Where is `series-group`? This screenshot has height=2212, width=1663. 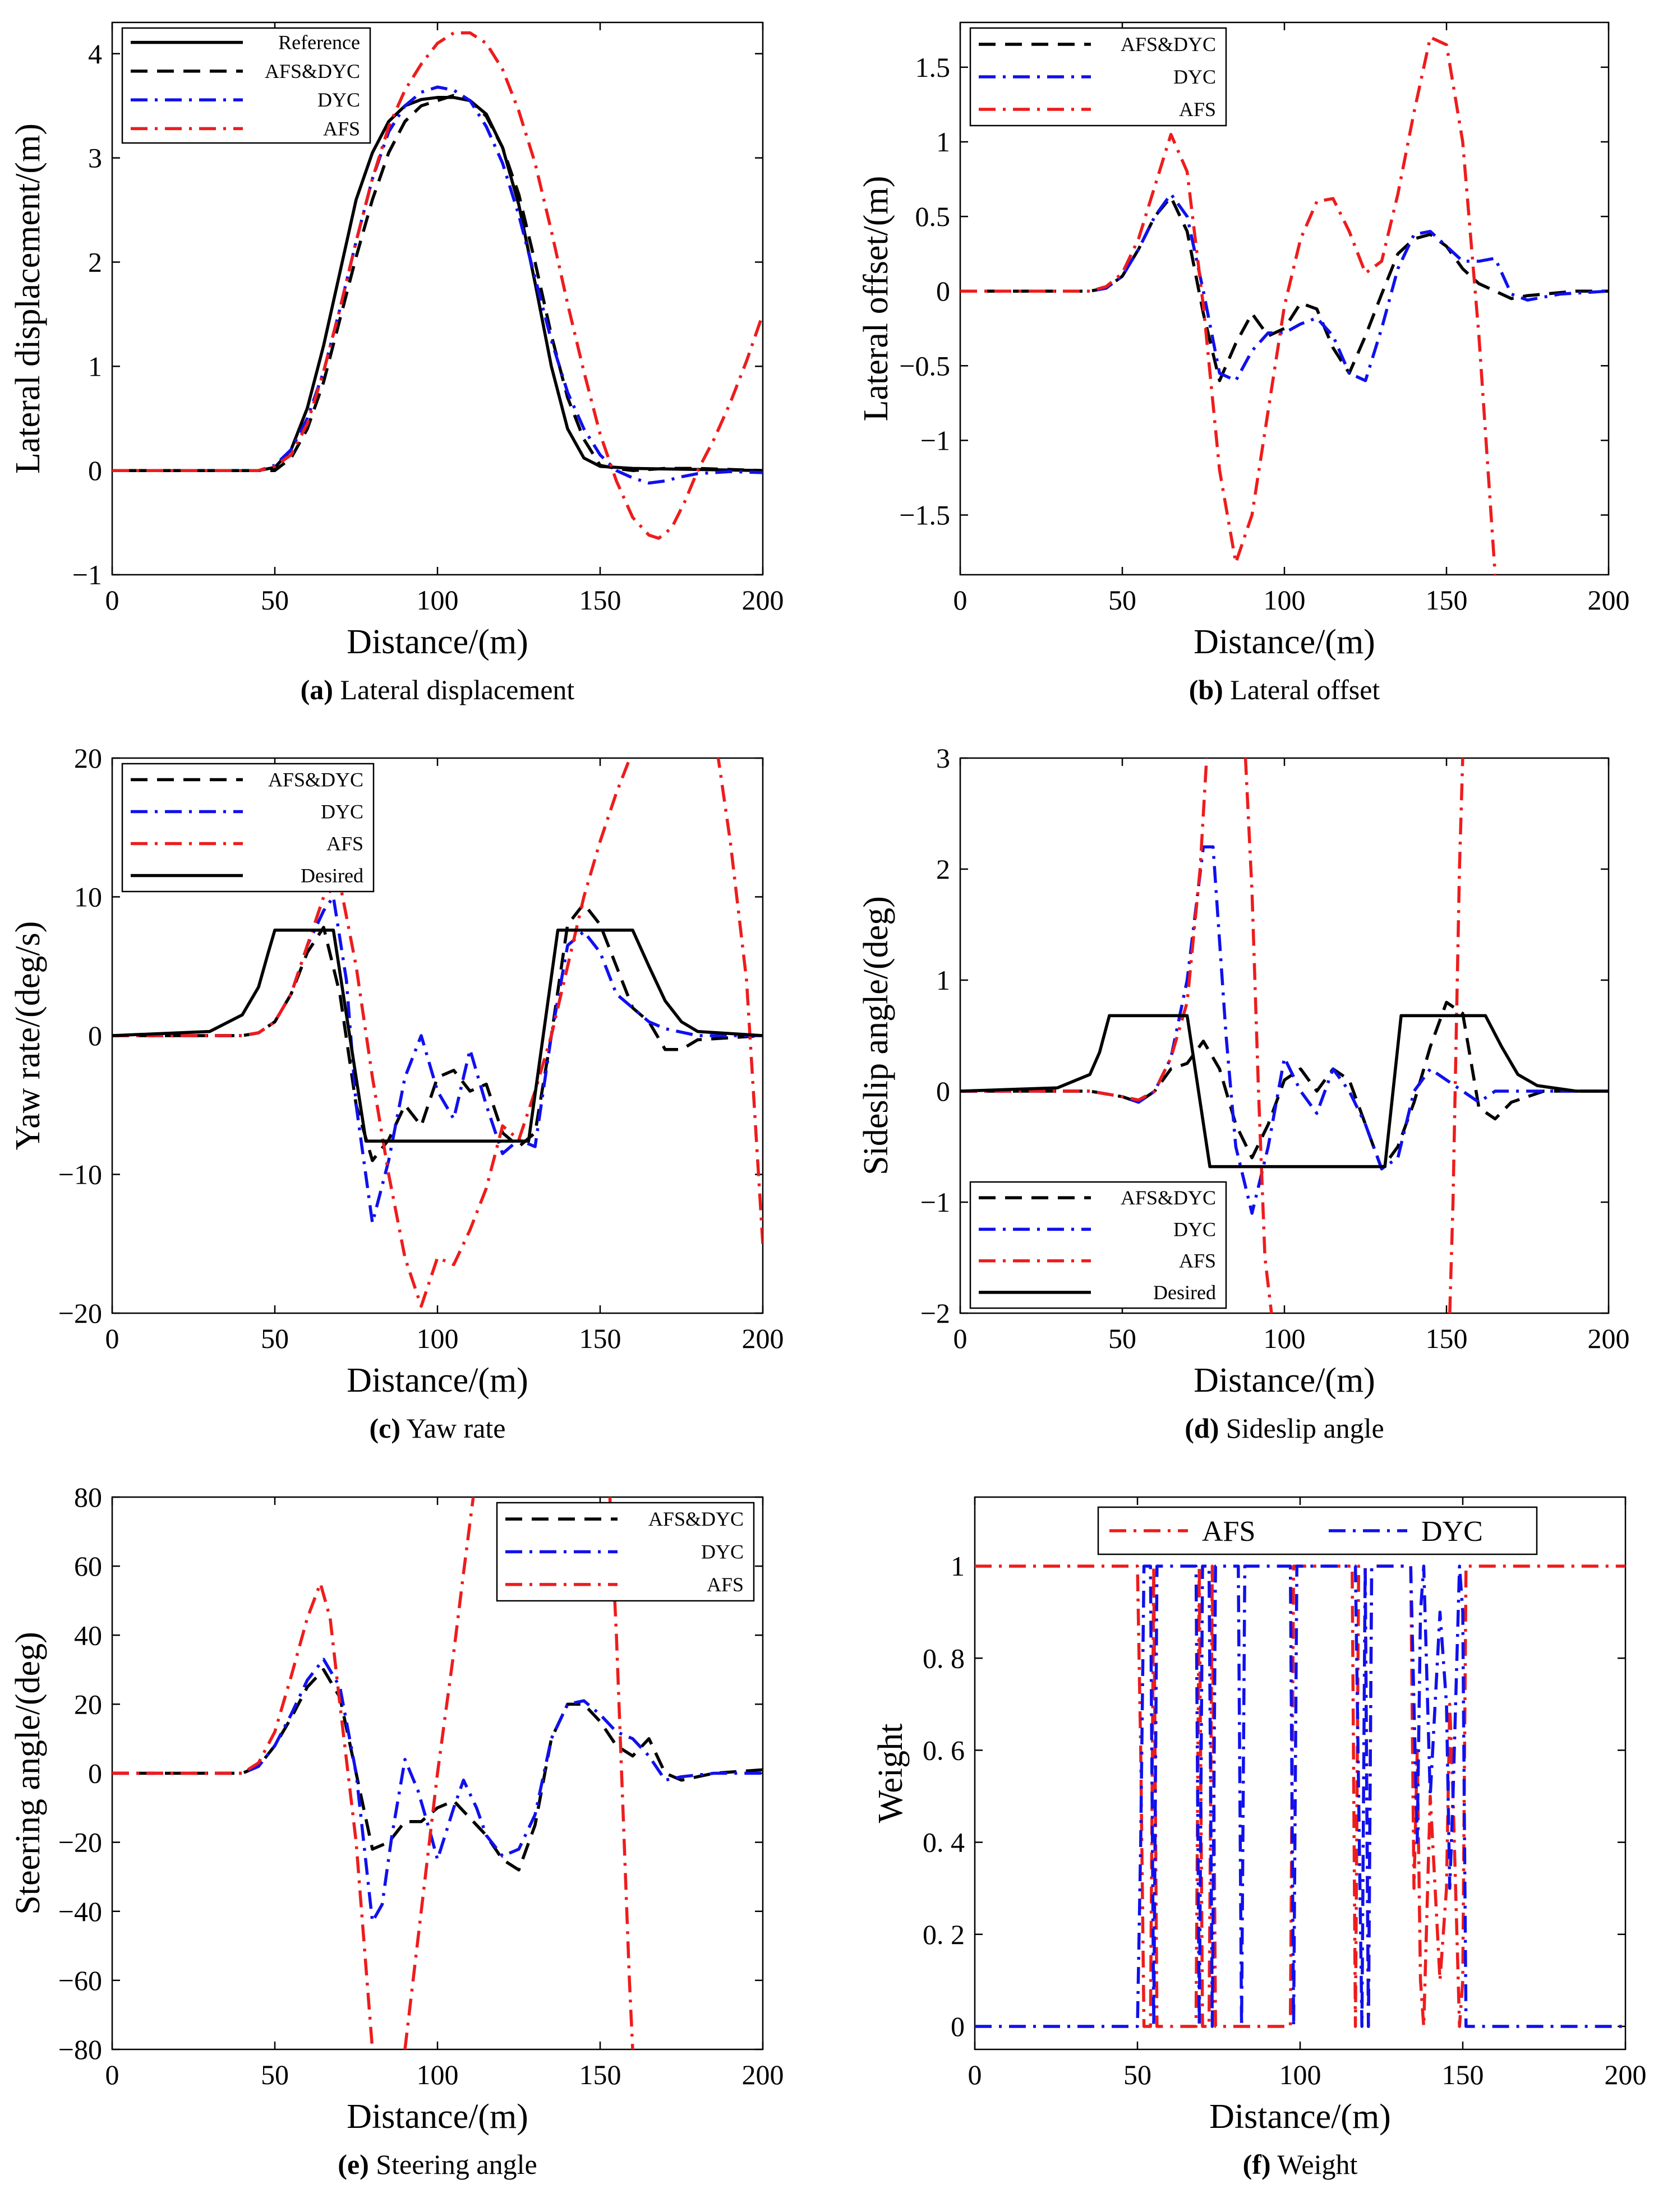
series-group is located at coordinates (1284, 1035).